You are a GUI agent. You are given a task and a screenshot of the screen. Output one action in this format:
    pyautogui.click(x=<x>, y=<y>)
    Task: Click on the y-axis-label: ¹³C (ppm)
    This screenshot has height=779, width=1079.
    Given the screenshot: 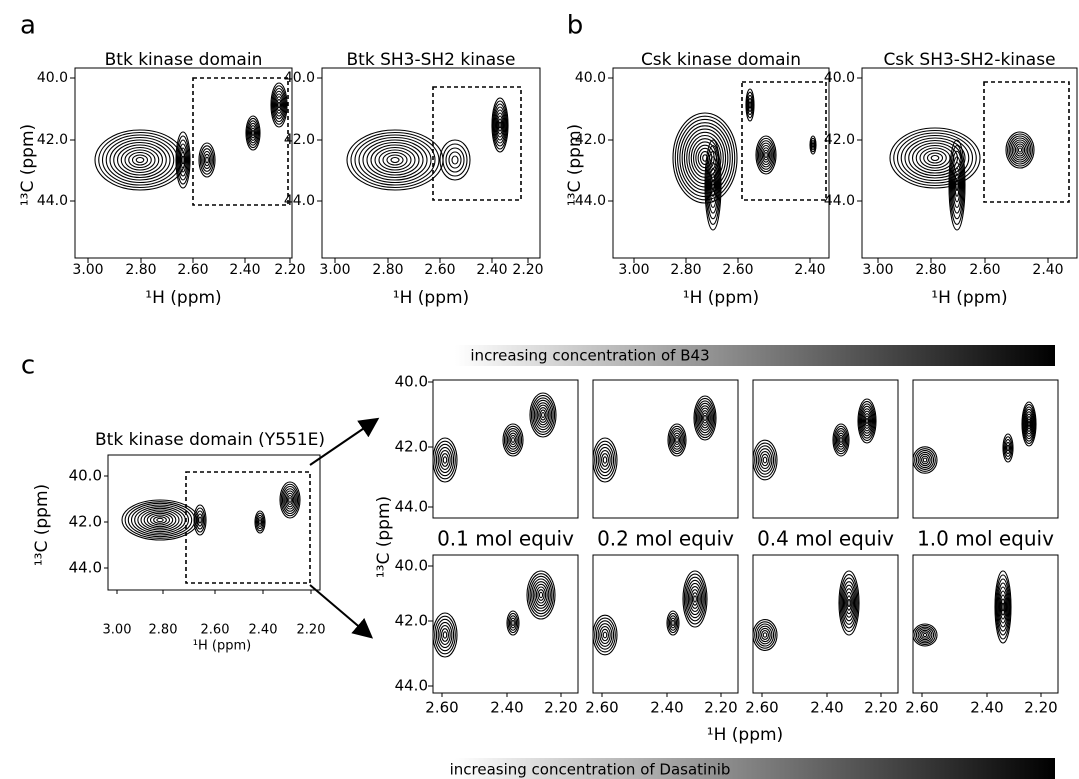 What is the action you would take?
    pyautogui.click(x=384, y=537)
    